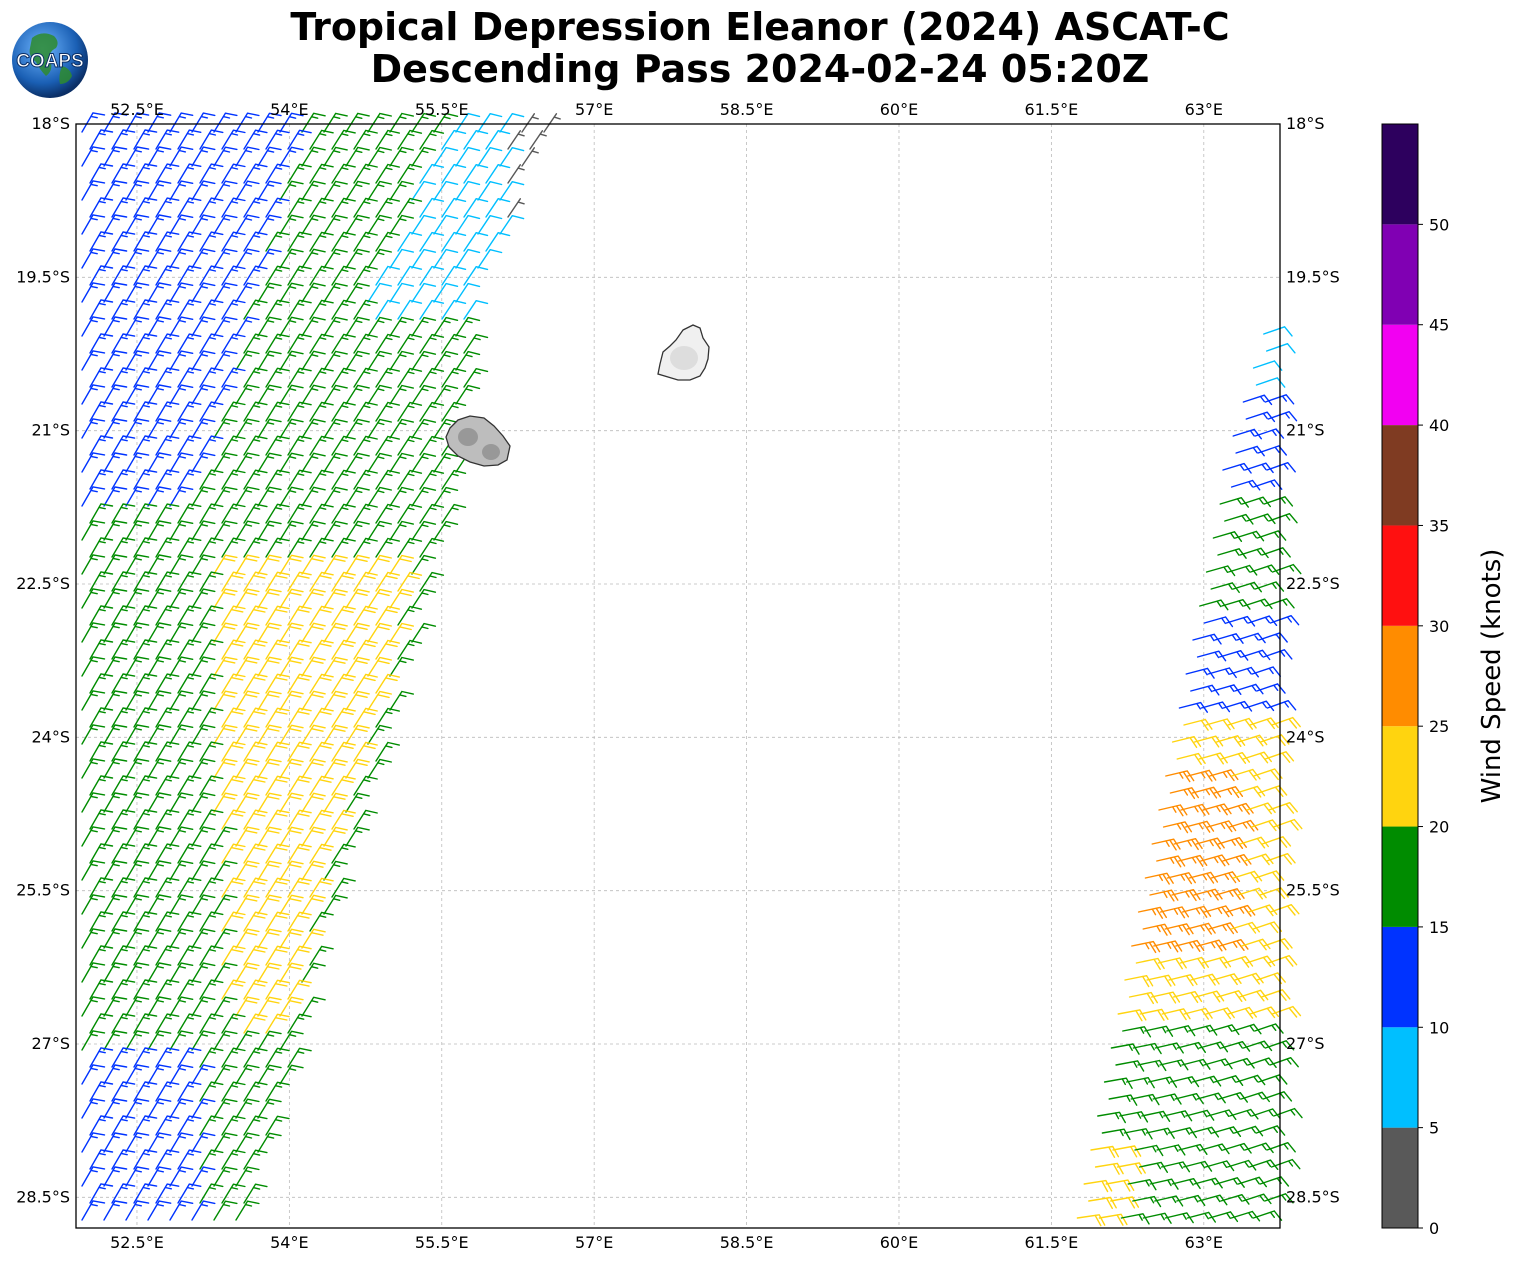 This screenshot has width=1518, height=1264. I want to click on lat-label-right: 22.5°S, so click(1313, 583).